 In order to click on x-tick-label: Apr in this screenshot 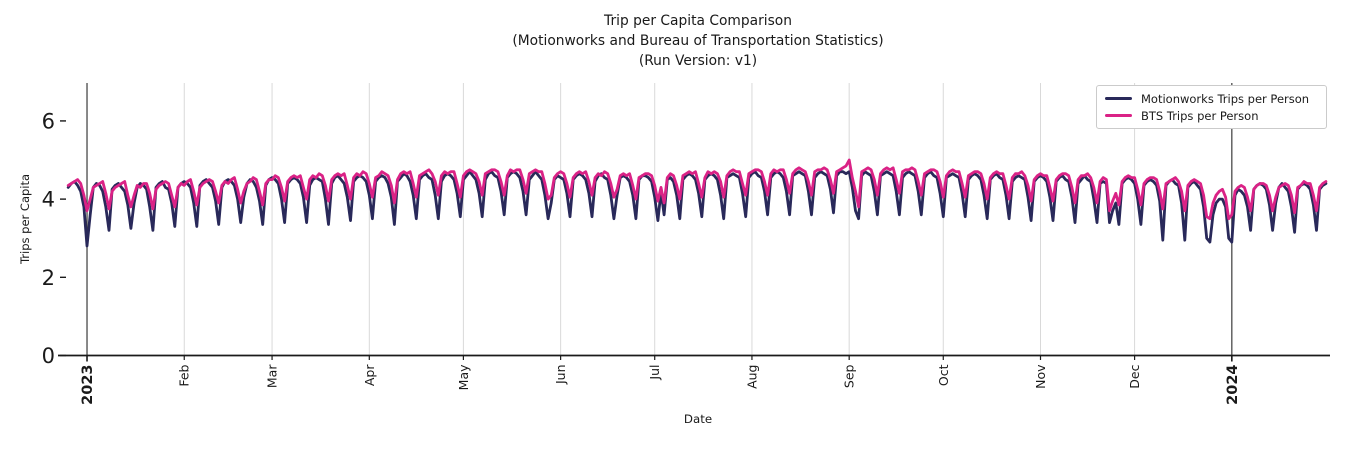, I will do `click(369, 375)`.